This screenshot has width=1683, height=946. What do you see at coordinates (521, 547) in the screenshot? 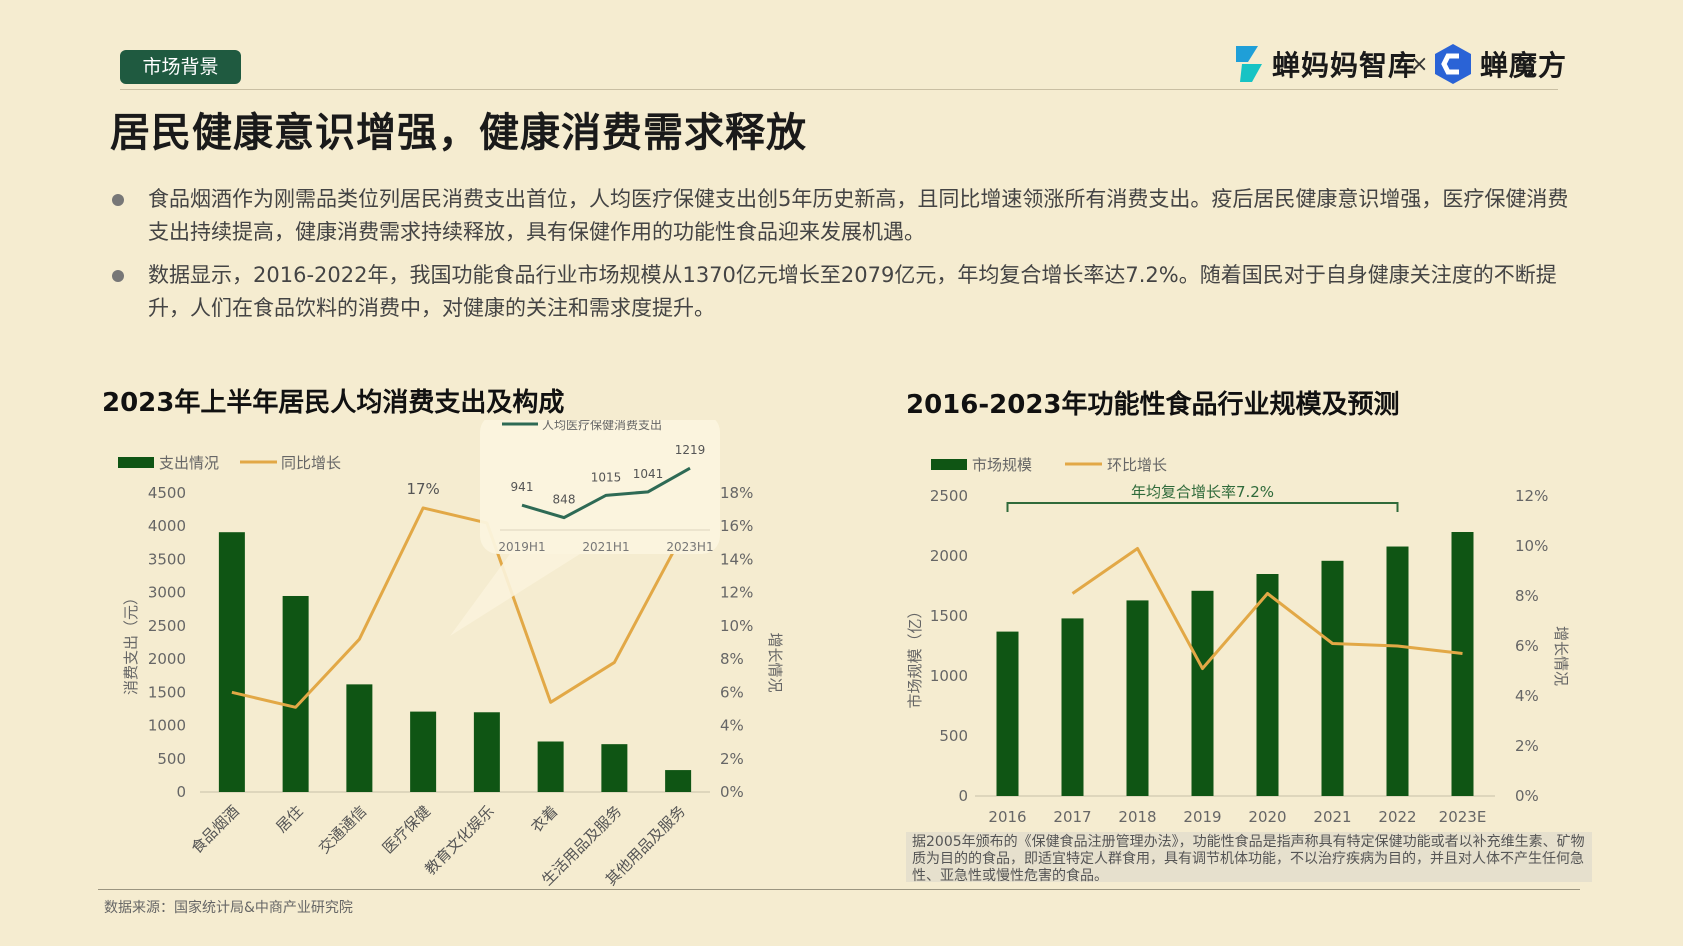
I see `inset-x-tick: 2019H1` at bounding box center [521, 547].